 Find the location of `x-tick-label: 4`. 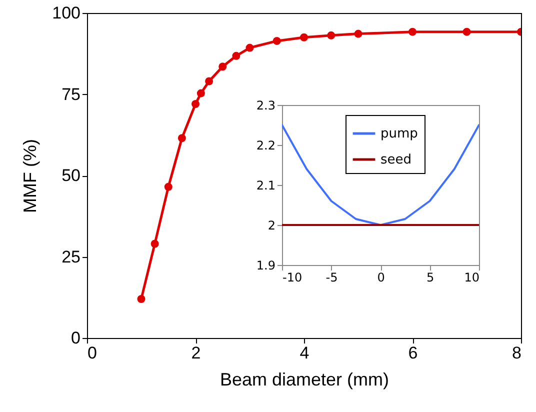

x-tick-label: 4 is located at coordinates (305, 353).